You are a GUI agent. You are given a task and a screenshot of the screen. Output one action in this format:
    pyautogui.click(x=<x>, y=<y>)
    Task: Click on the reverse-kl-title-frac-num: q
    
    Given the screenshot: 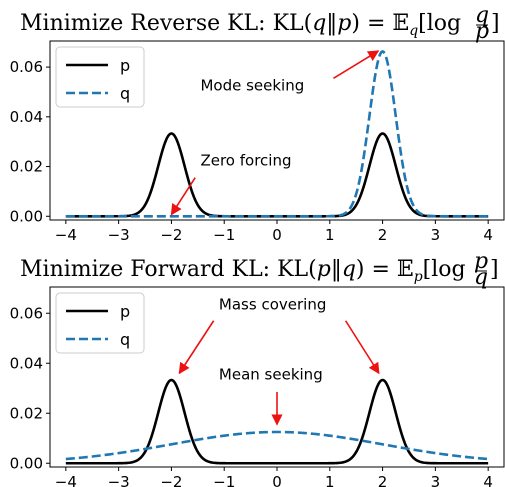 What is the action you would take?
    pyautogui.click(x=482, y=15)
    